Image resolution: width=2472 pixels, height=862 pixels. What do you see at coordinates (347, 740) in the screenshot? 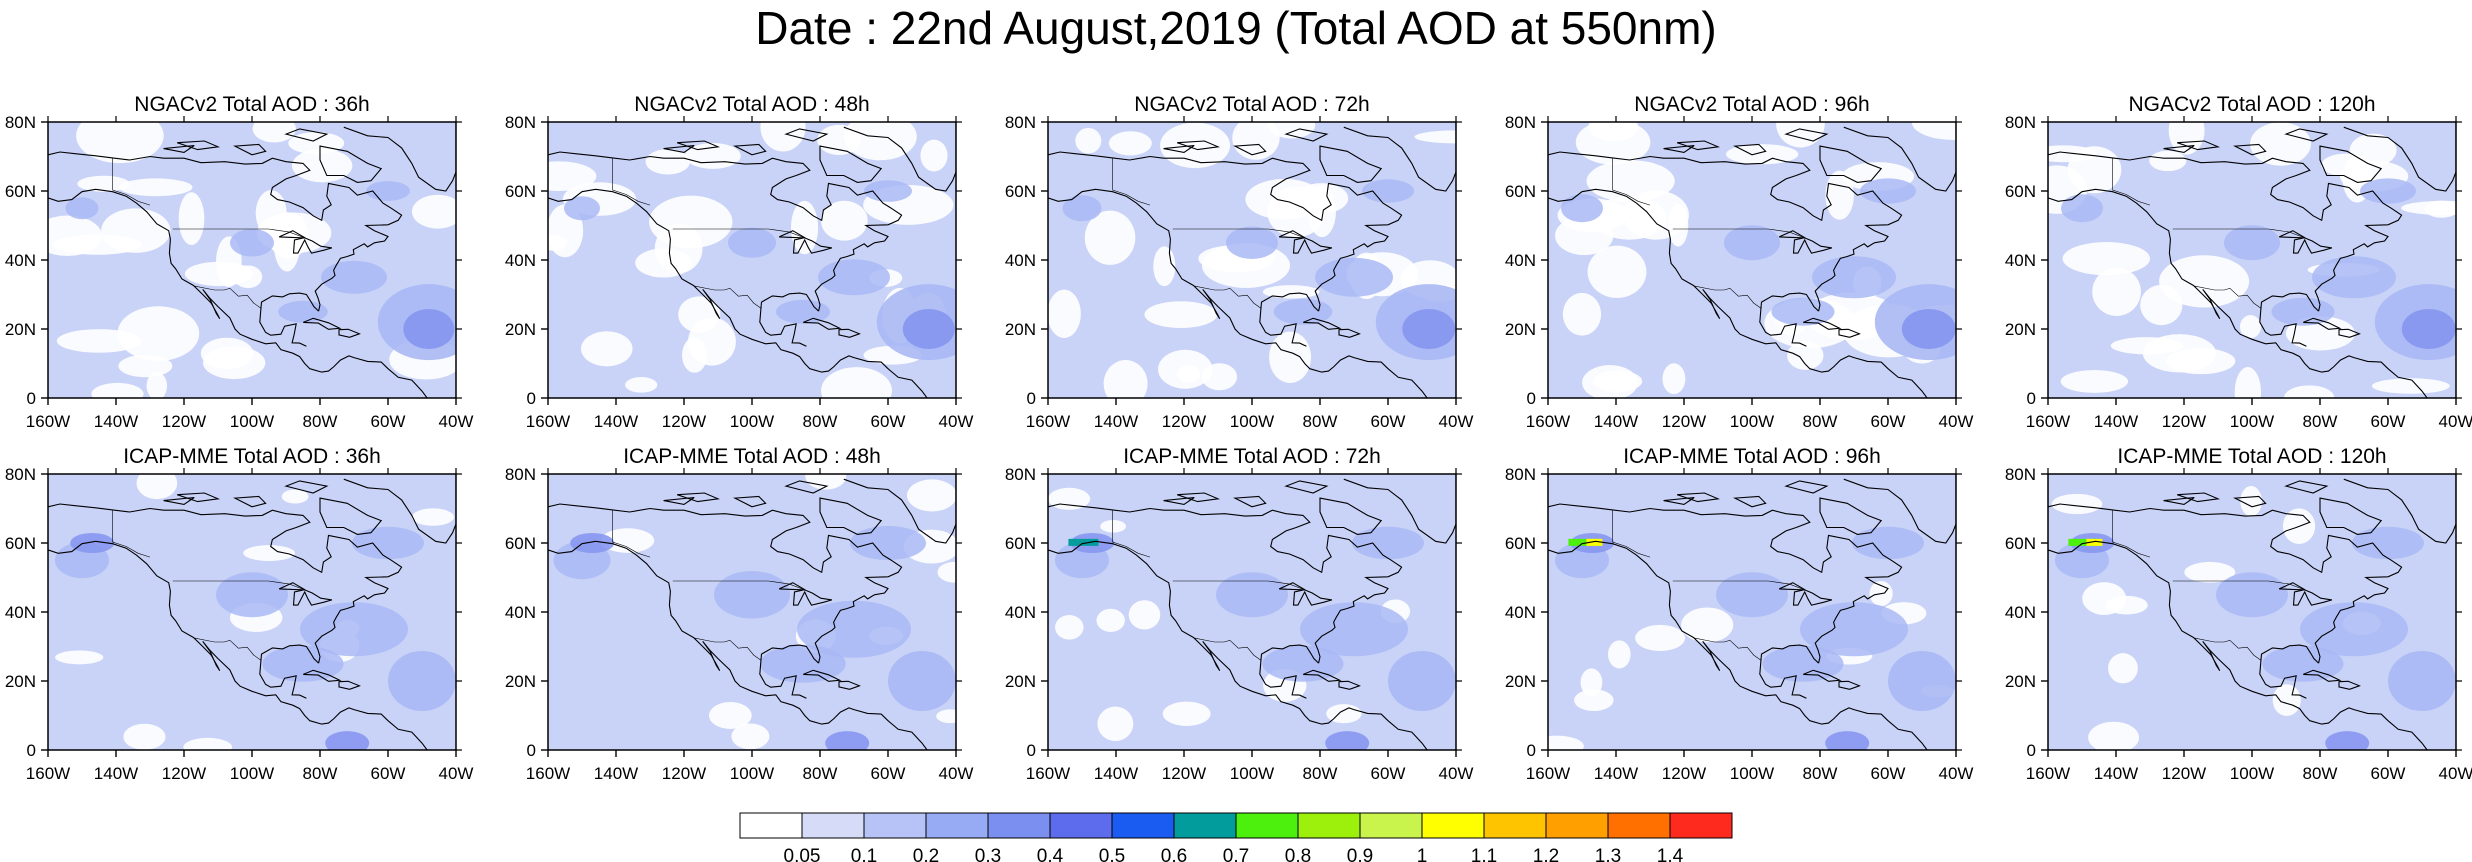
I see `aod-peak-patch` at bounding box center [347, 740].